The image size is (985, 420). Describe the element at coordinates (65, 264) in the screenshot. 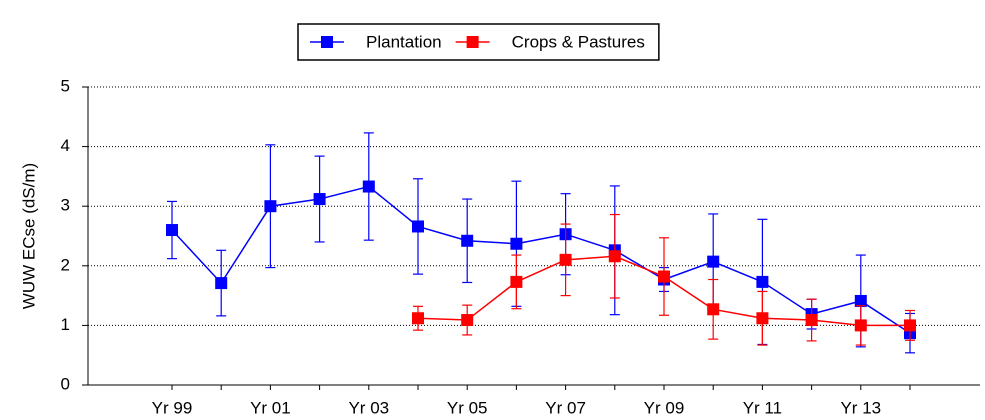

I see `y-tick-label: 2` at that location.